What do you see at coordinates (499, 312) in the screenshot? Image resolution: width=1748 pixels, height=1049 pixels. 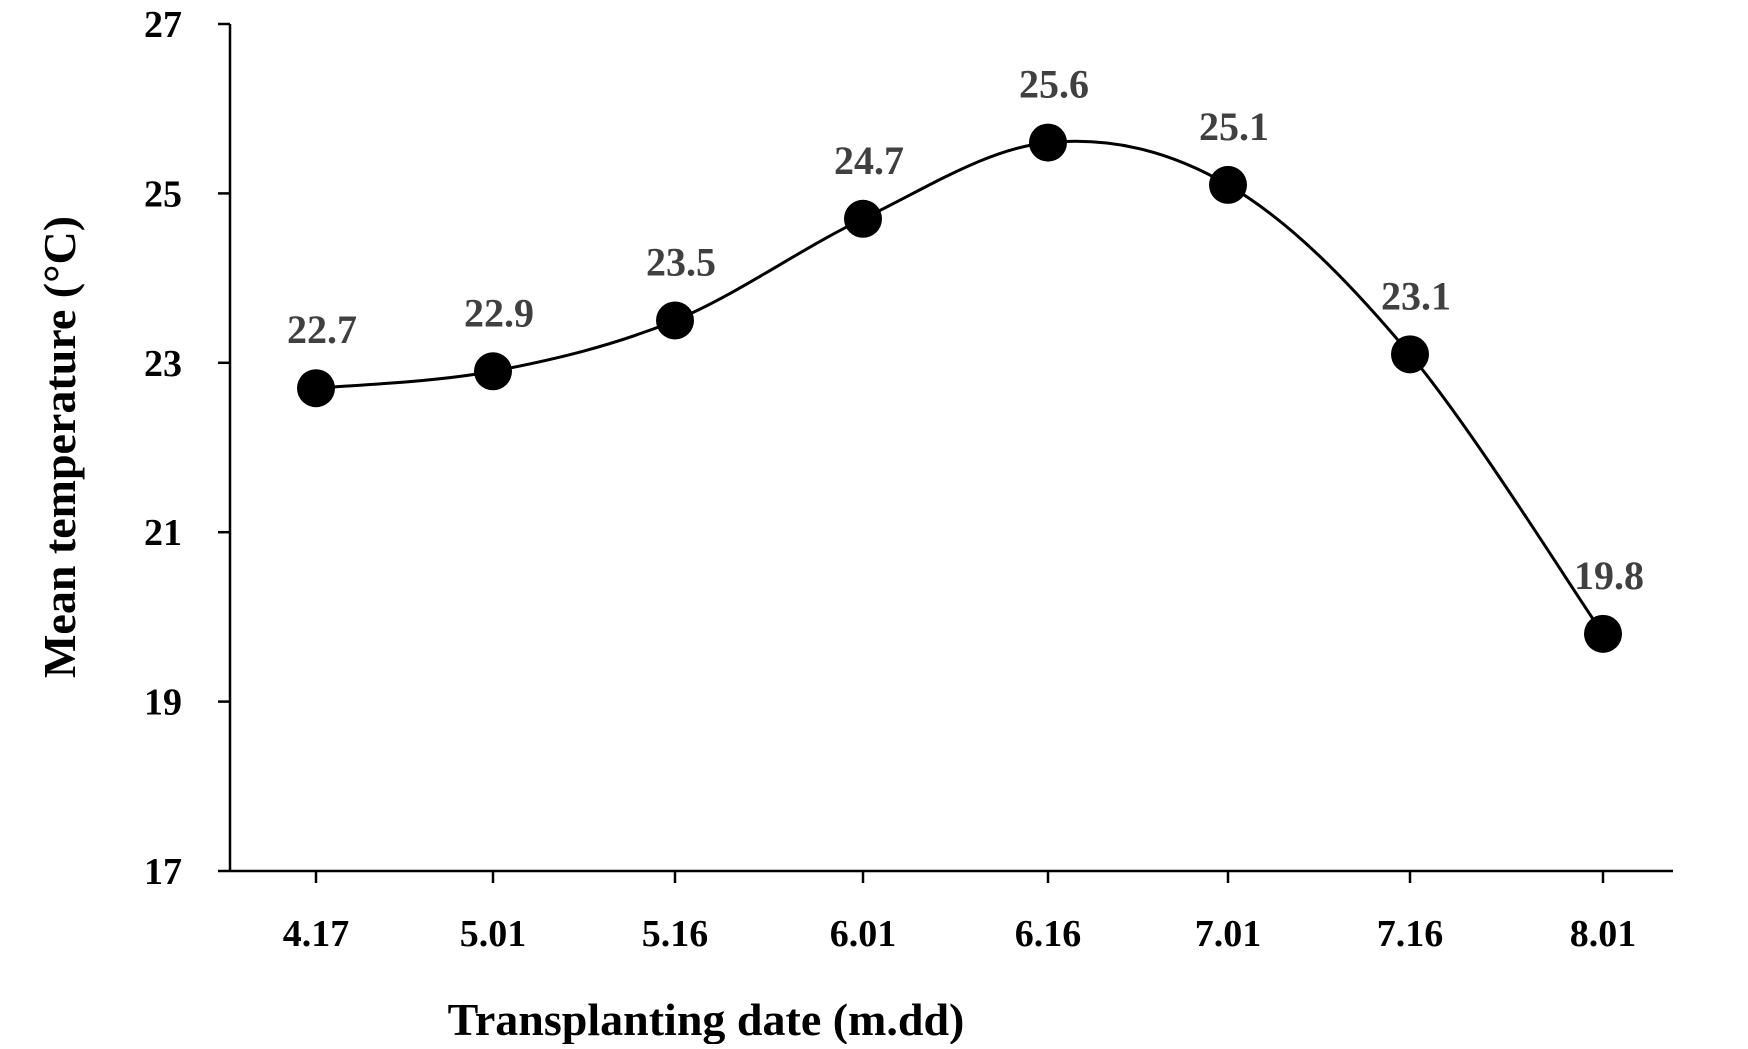 I see `data-label: 22.9` at bounding box center [499, 312].